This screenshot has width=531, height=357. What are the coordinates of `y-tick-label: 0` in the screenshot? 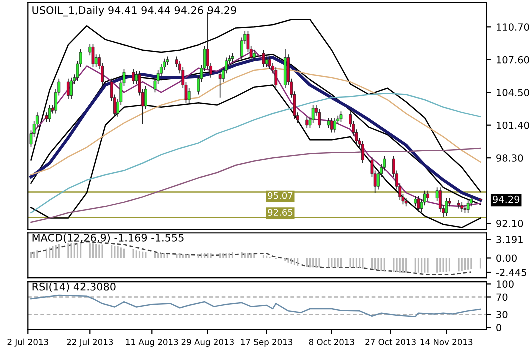 It's located at (499, 328).